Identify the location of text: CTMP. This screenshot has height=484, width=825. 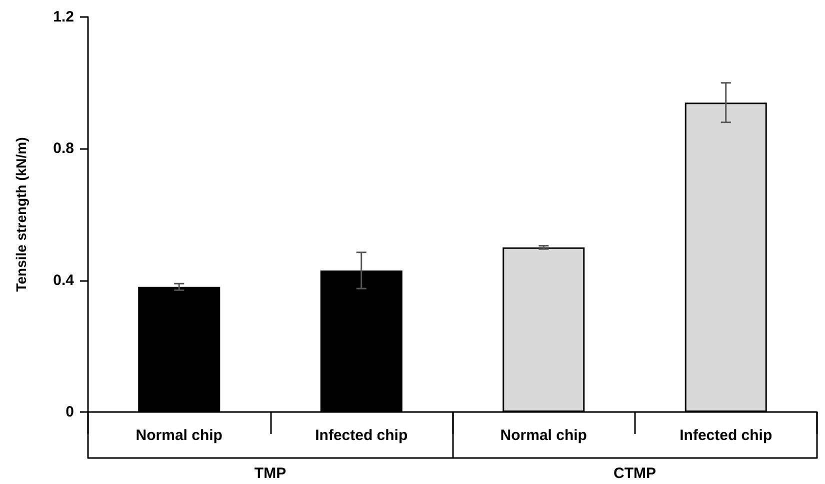
(635, 473).